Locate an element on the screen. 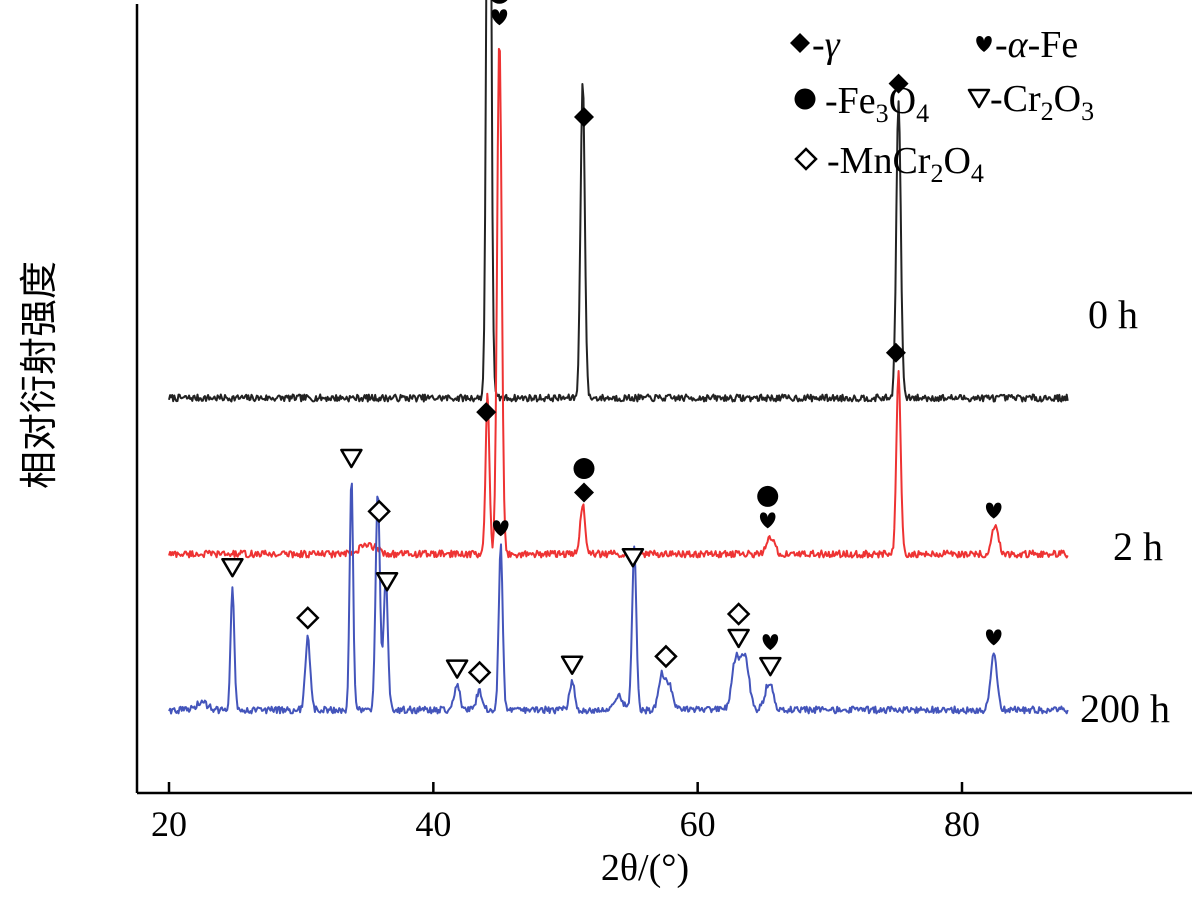 This screenshot has width=1200, height=911. series-label-2h: 2 h is located at coordinates (1138, 546).